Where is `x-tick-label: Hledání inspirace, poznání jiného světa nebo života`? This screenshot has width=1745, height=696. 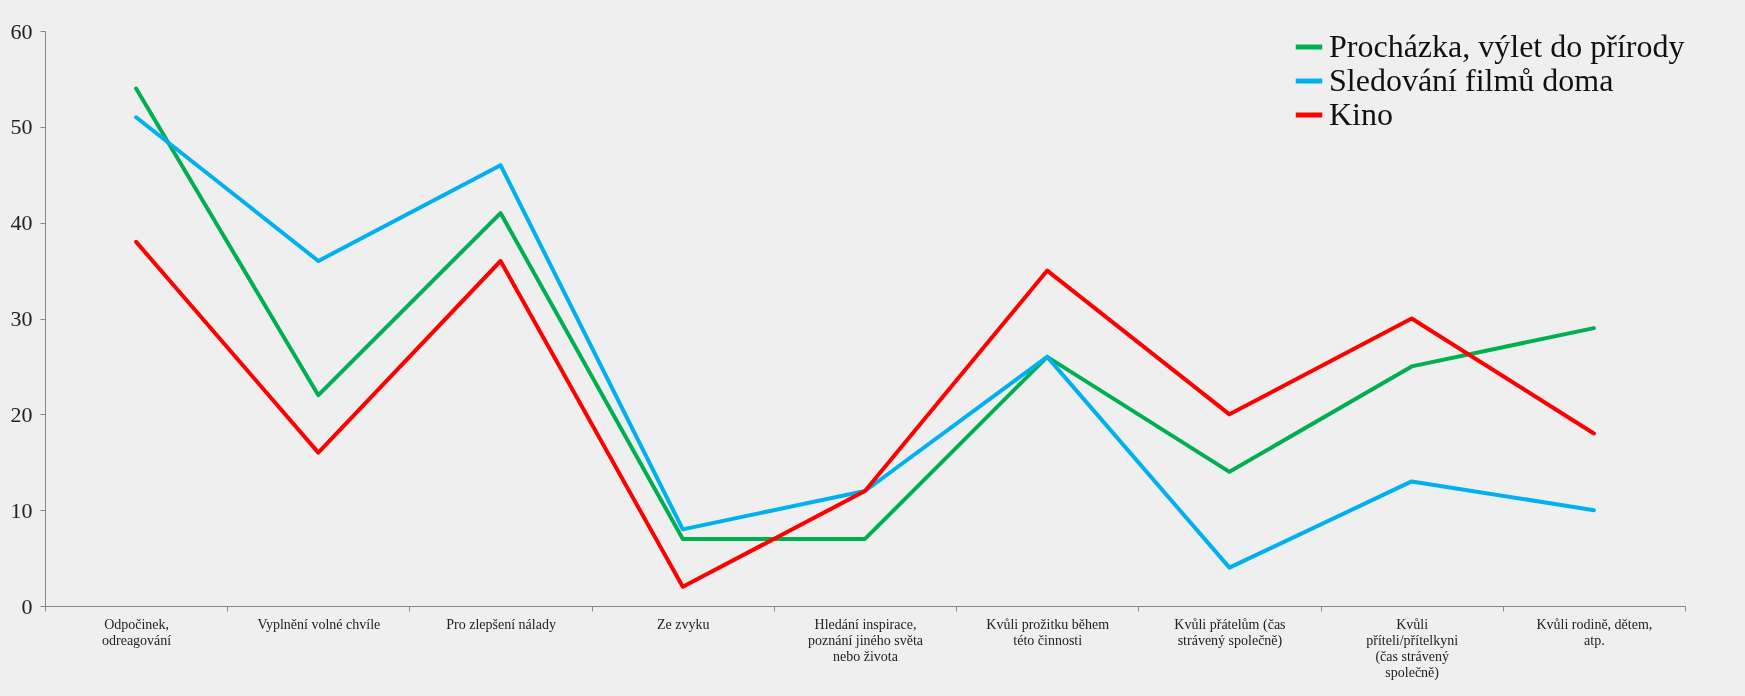 x-tick-label: Hledání inspirace, poznání jiného světa nebo života is located at coordinates (865, 640).